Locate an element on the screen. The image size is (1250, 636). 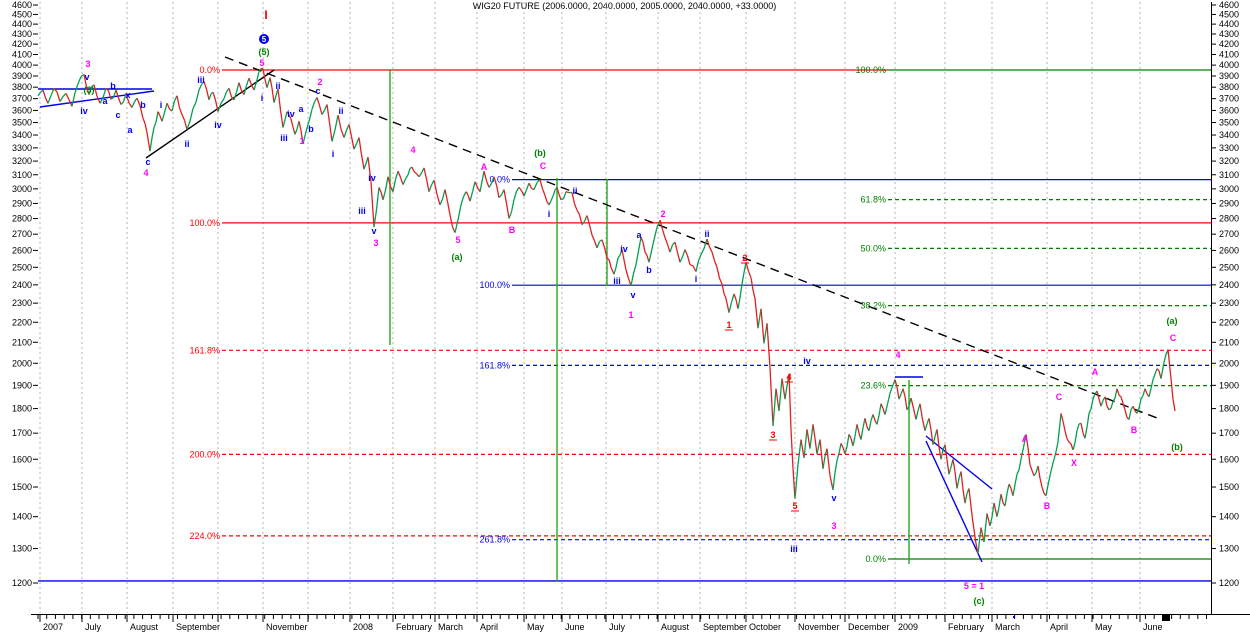
trendline-triangle-bottom is located at coordinates (97, 99).